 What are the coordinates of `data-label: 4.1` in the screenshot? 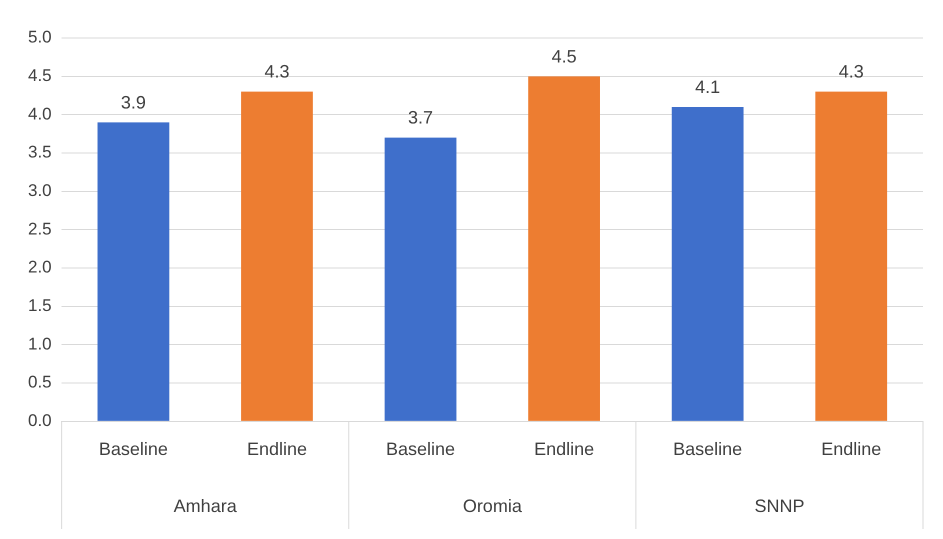 It's located at (707, 86).